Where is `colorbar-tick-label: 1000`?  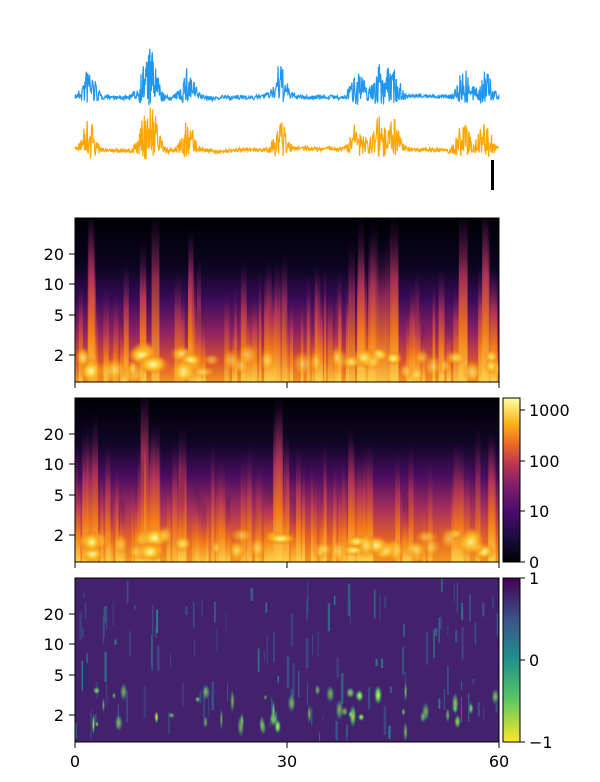 colorbar-tick-label: 1000 is located at coordinates (549, 410).